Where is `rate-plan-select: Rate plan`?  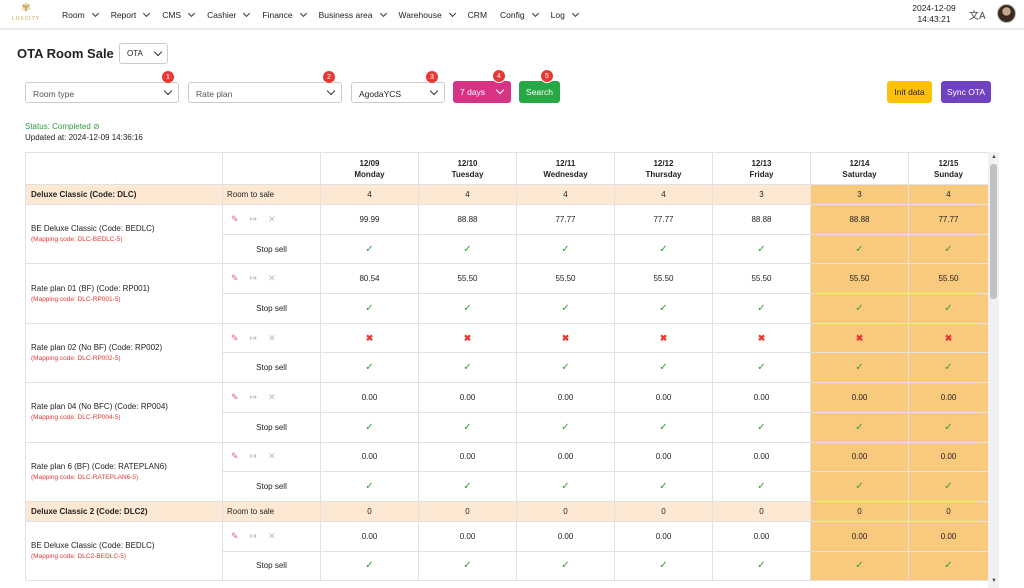
rate-plan-select: Rate plan is located at coordinates (265, 92).